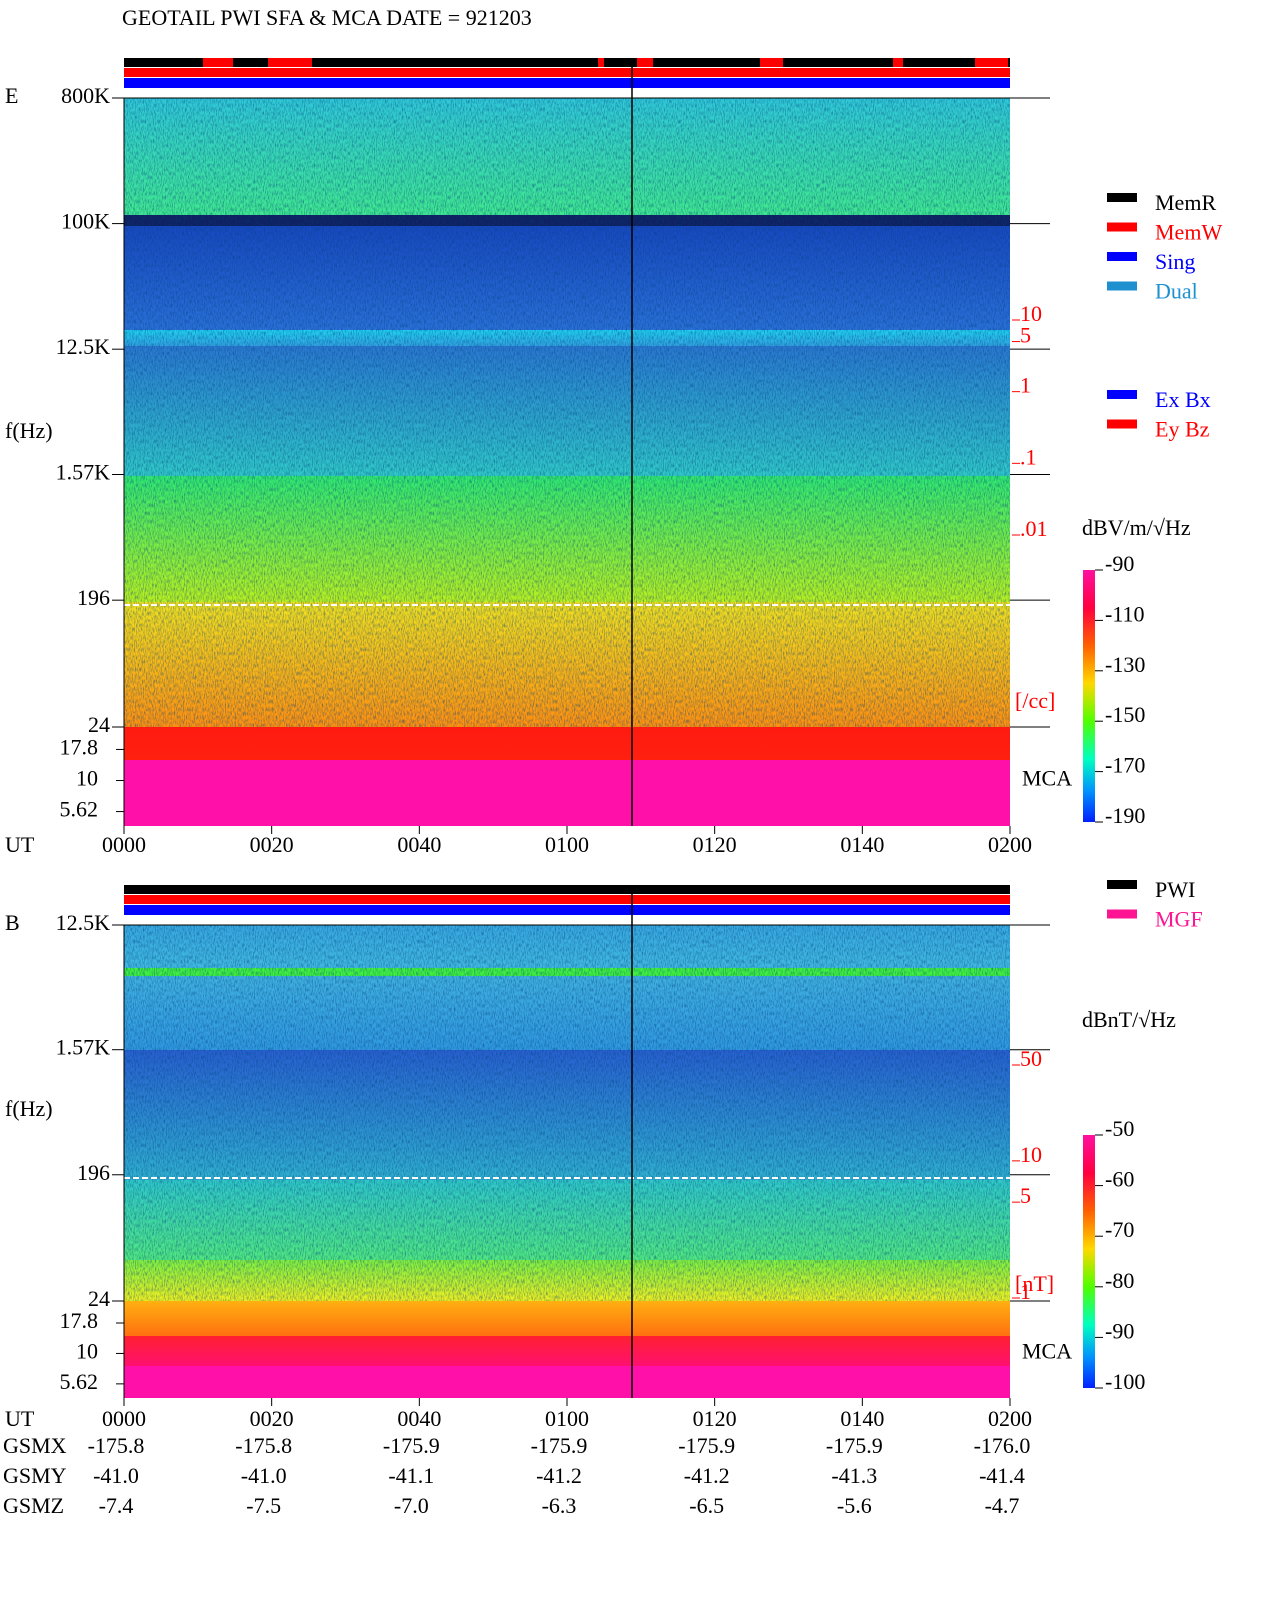 This screenshot has width=1280, height=1598. What do you see at coordinates (559, 1475) in the screenshot?
I see `orbit-value: -41.2` at bounding box center [559, 1475].